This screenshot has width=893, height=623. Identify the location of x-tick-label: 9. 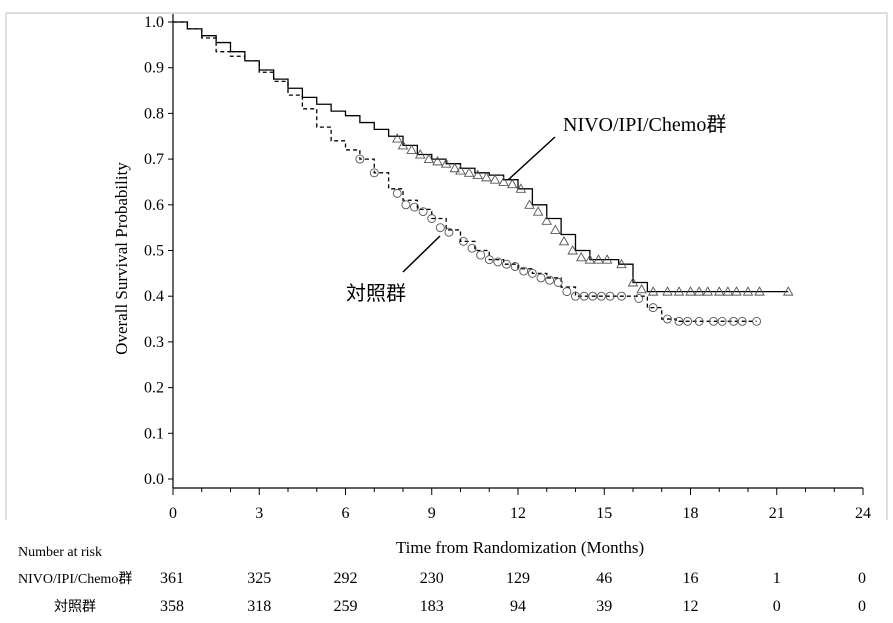
(432, 513).